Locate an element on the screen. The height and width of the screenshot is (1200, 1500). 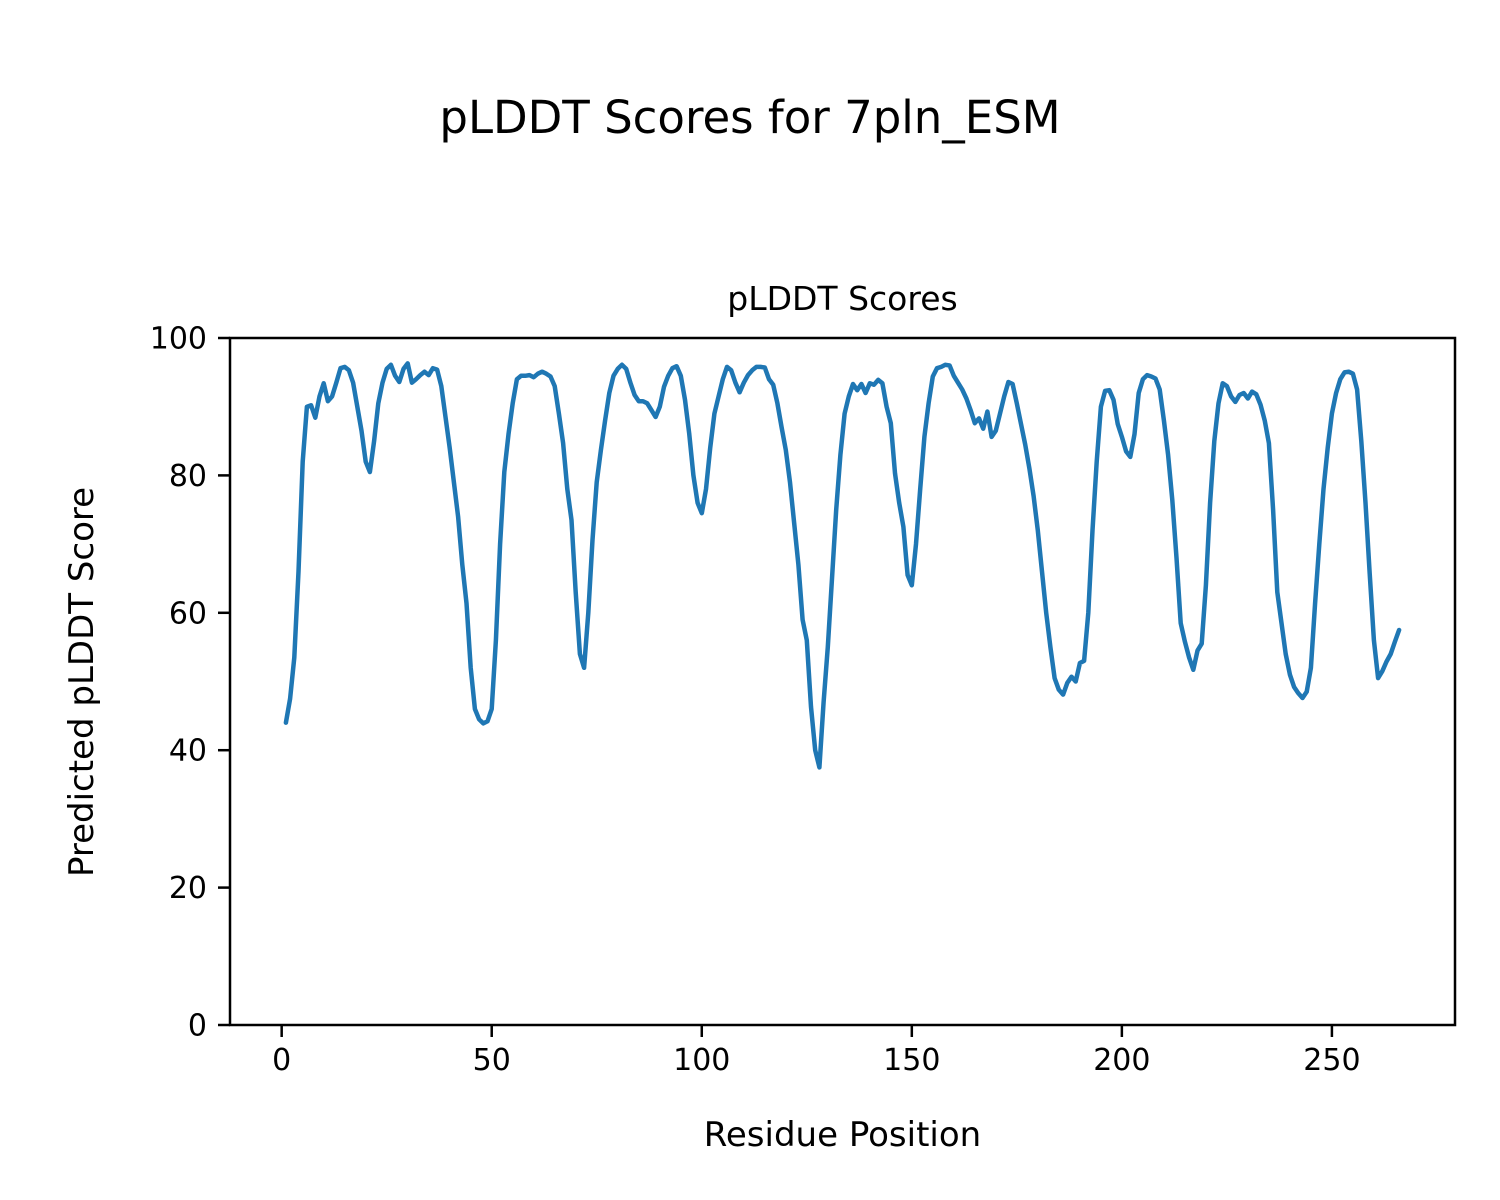
x-tick-label: 150 is located at coordinates (911, 1060).